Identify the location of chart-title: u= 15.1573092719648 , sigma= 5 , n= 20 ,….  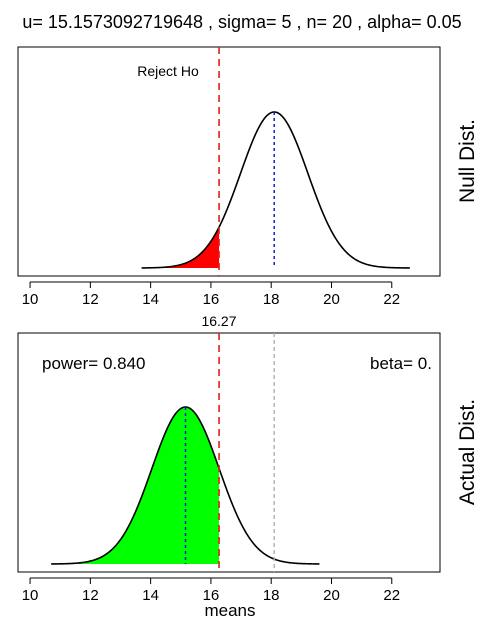
(241, 22).